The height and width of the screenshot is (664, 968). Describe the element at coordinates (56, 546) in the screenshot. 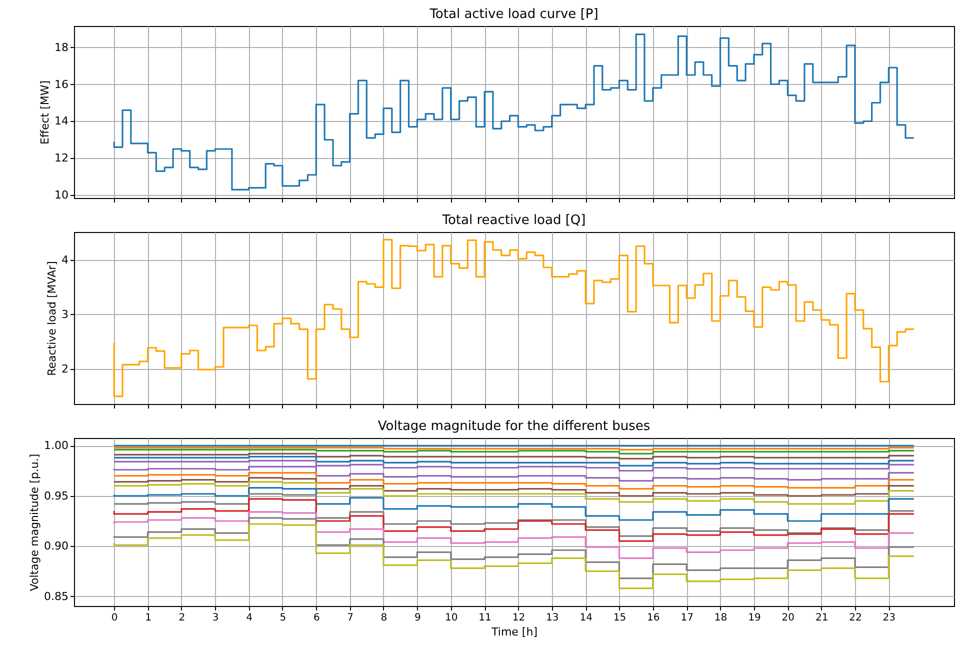

I see `y-tick-label: 0.90` at that location.